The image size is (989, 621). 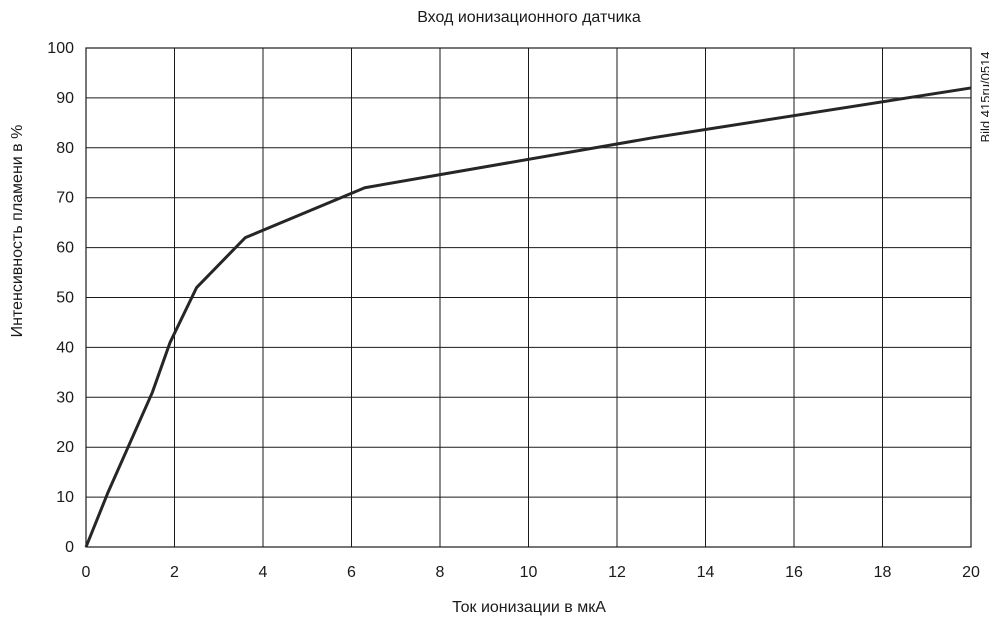 I want to click on y-axis-title: Интенсивность пламени в %, so click(x=17, y=231).